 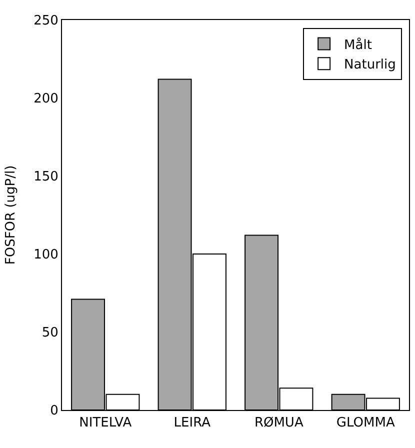 I want to click on y-axis-title: FOSFOR (ugP/l), so click(x=11, y=215).